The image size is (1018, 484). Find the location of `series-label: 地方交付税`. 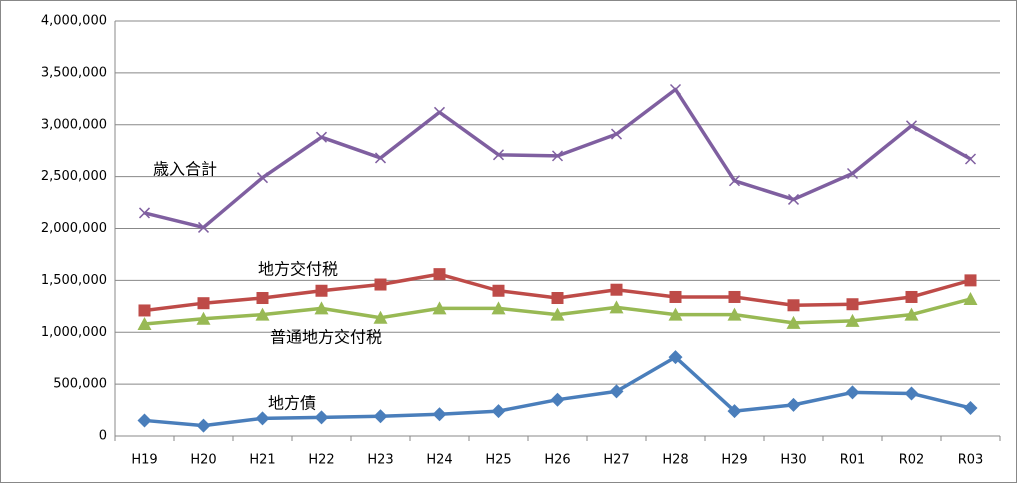

series-label: 地方交付税 is located at coordinates (298, 269).